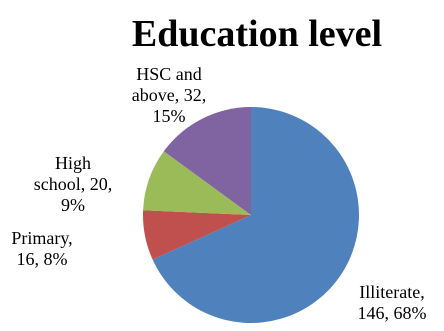 The width and height of the screenshot is (444, 331). Describe the element at coordinates (197, 183) in the screenshot. I see `pie-slice-high-school` at that location.